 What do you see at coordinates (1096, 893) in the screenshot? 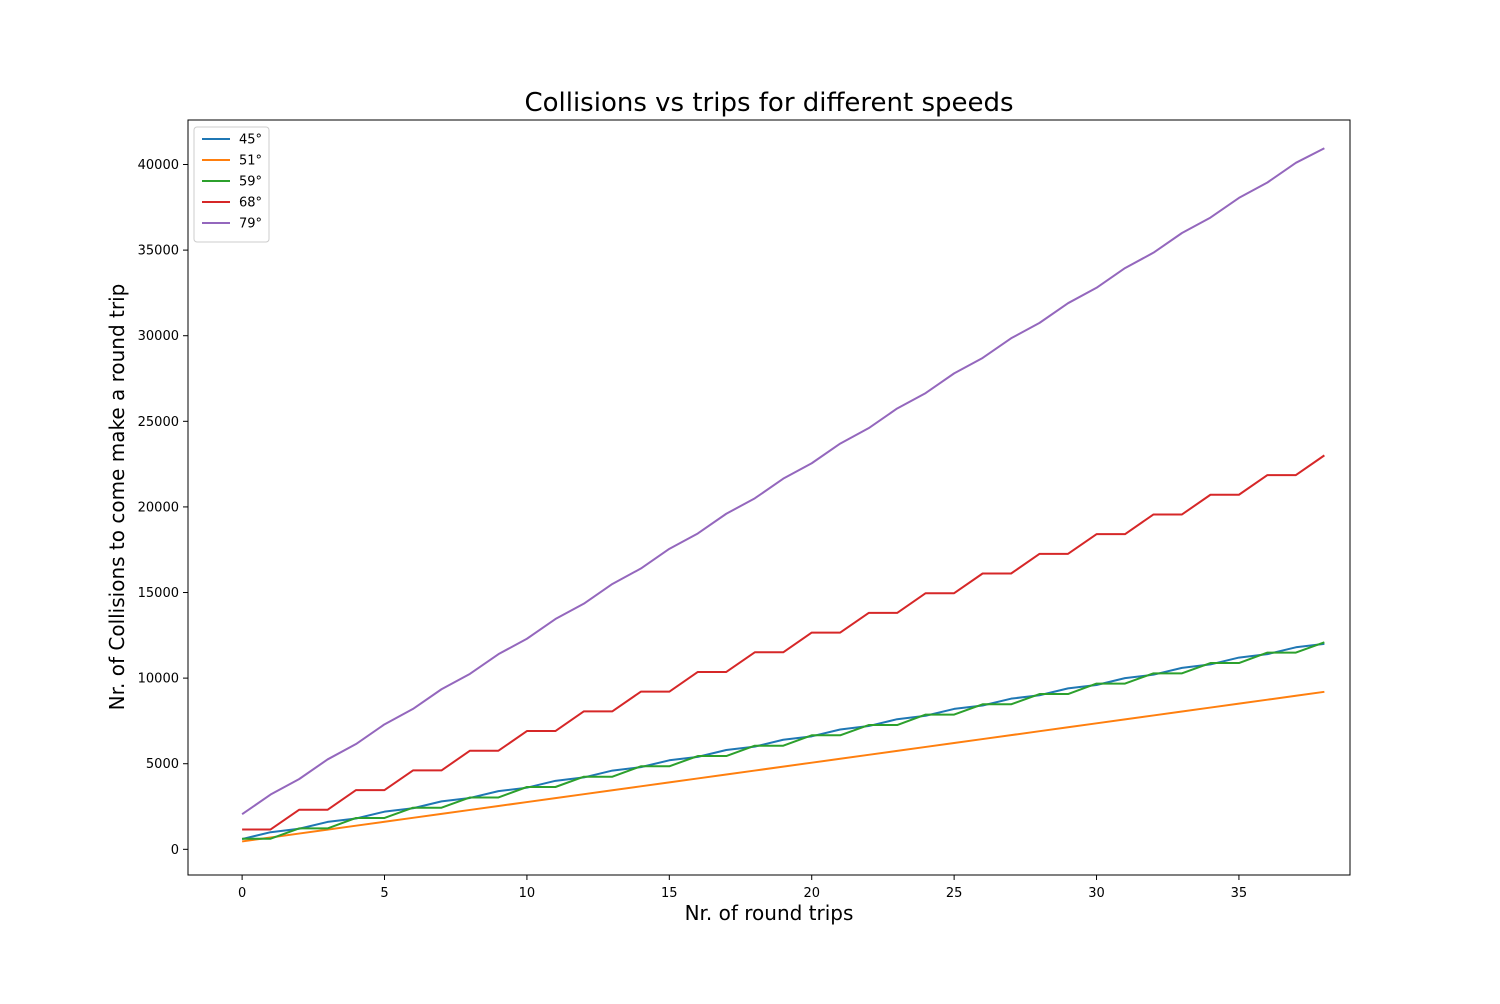
I see `x-tick-label-6: 30` at bounding box center [1096, 893].